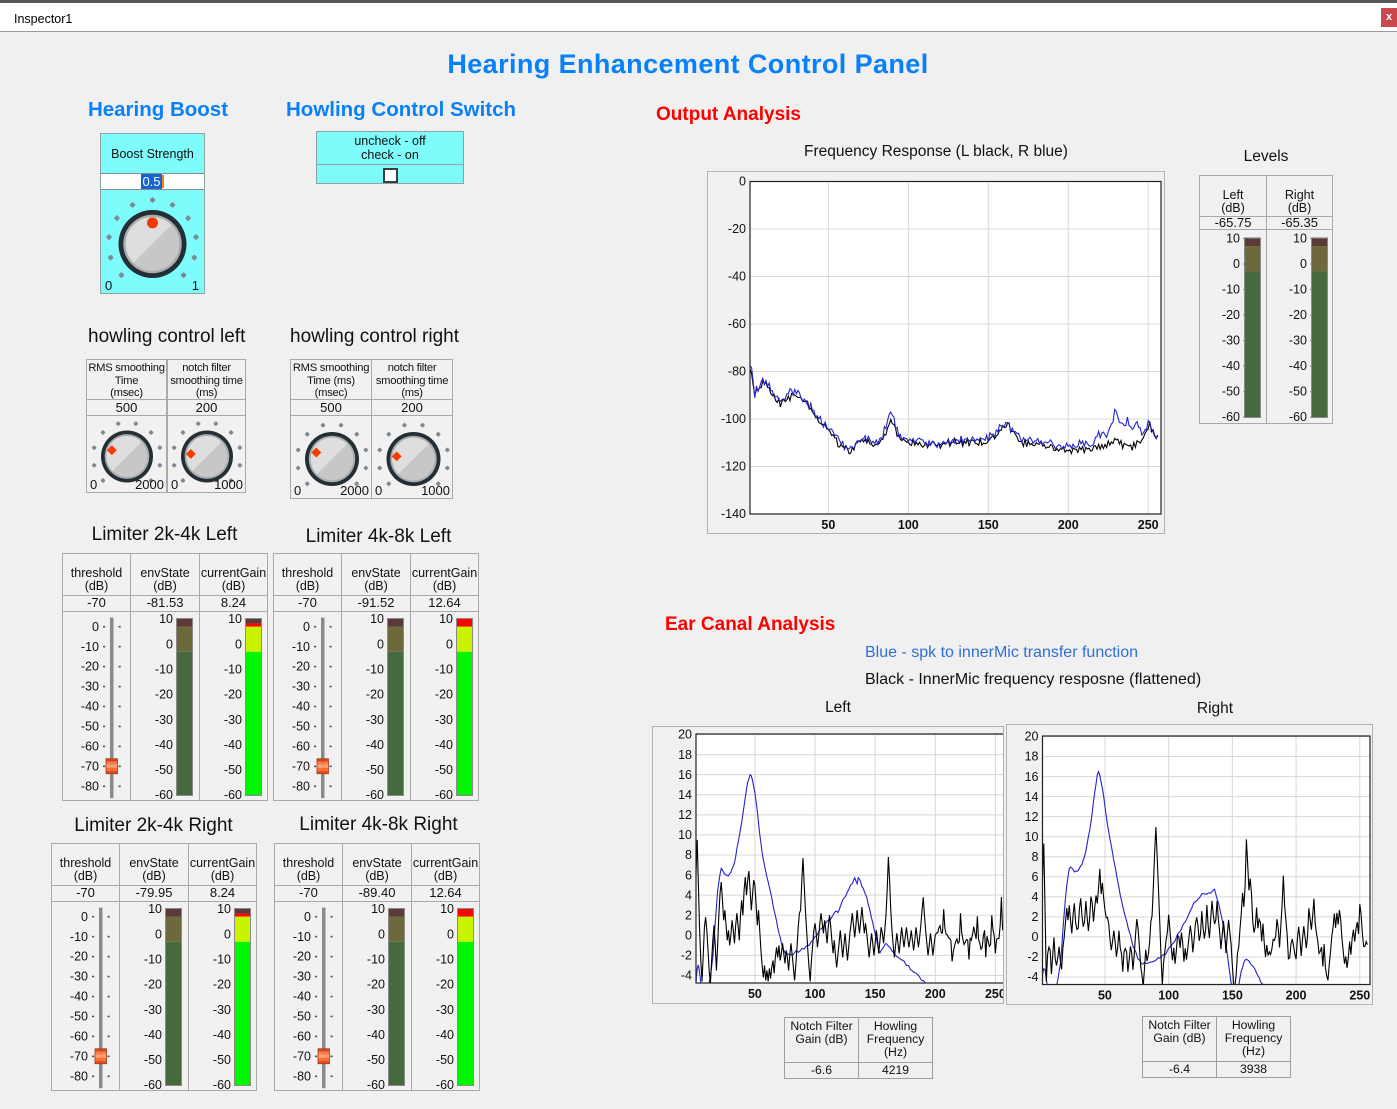 This screenshot has width=1397, height=1109. I want to click on level-meter-header: Right (dB), so click(1299, 196).